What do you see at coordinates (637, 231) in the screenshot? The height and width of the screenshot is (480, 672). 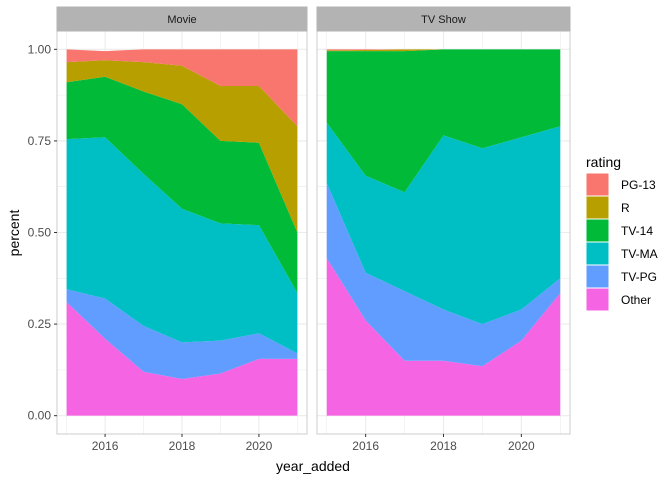 I see `legend-label: TV-14` at bounding box center [637, 231].